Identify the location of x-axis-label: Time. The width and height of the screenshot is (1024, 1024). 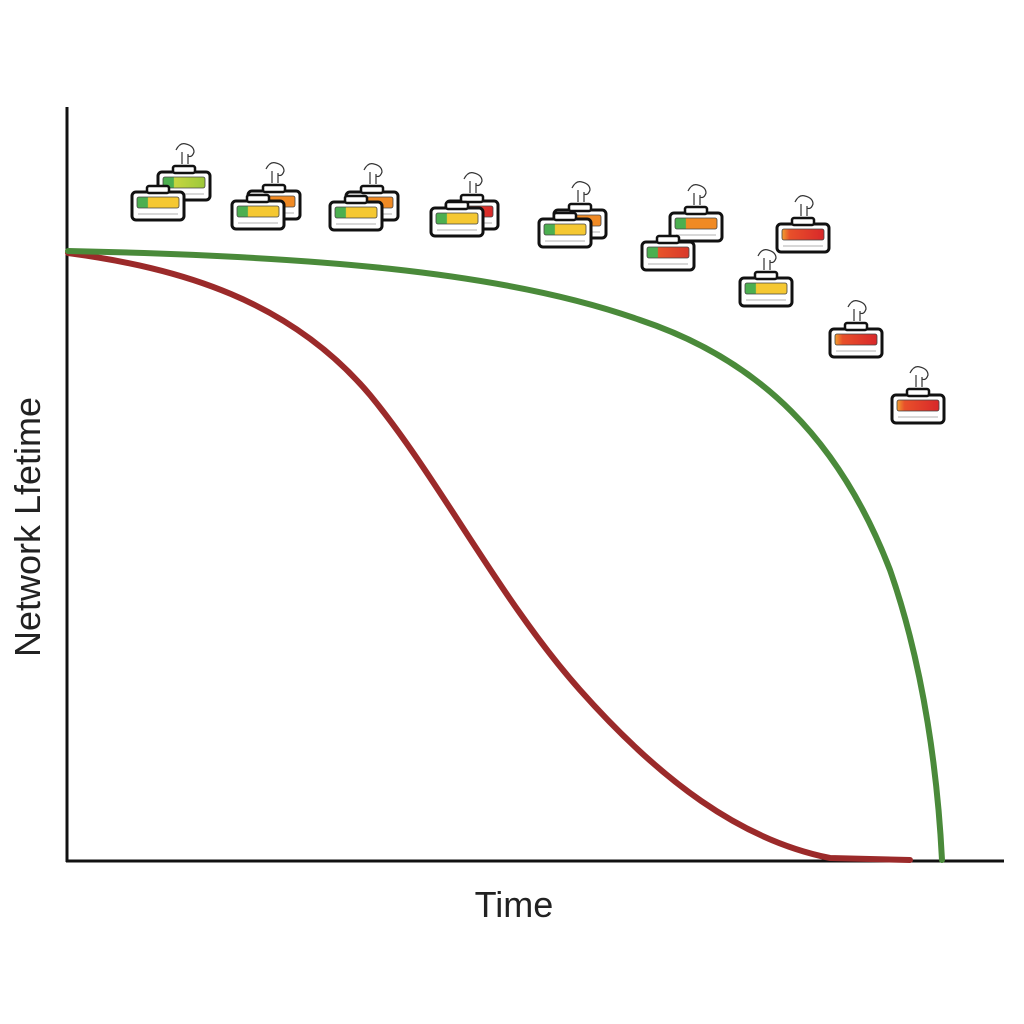
(514, 904).